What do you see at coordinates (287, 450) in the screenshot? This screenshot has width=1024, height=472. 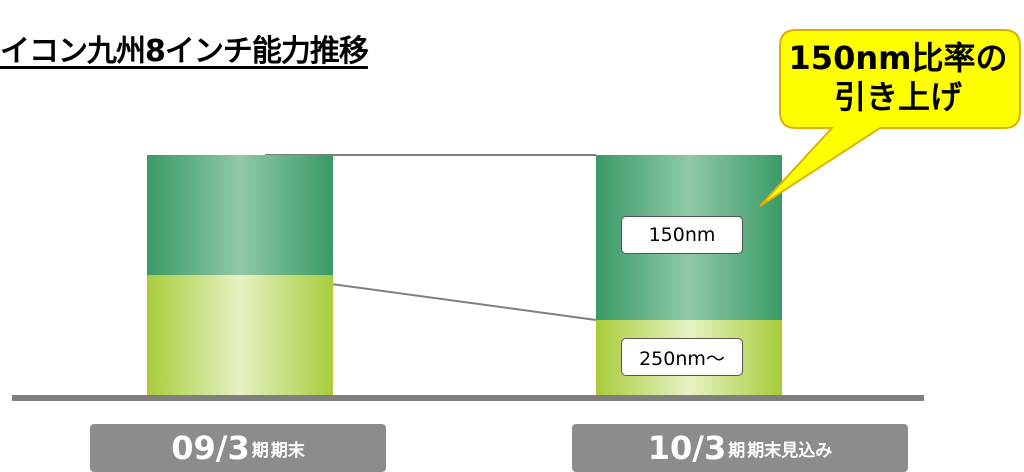 I see `period-suffix: 期末` at bounding box center [287, 450].